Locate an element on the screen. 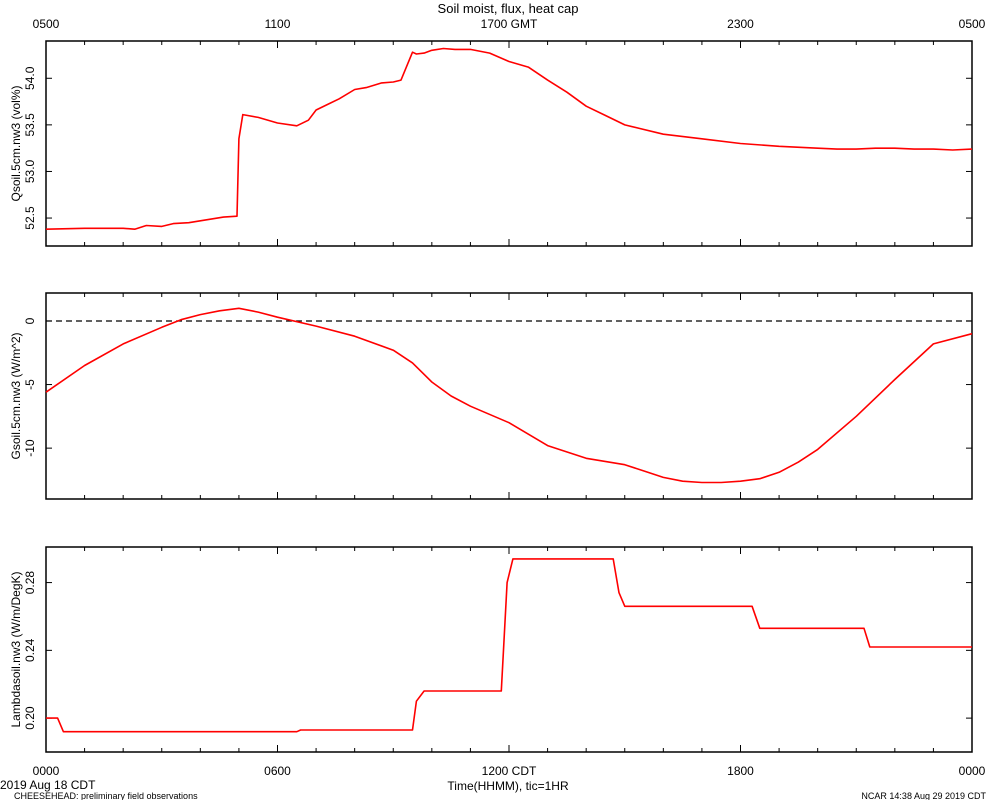 The height and width of the screenshot is (800, 1000). start-date-label: 2019 Aug 18 CDT is located at coordinates (48, 785).